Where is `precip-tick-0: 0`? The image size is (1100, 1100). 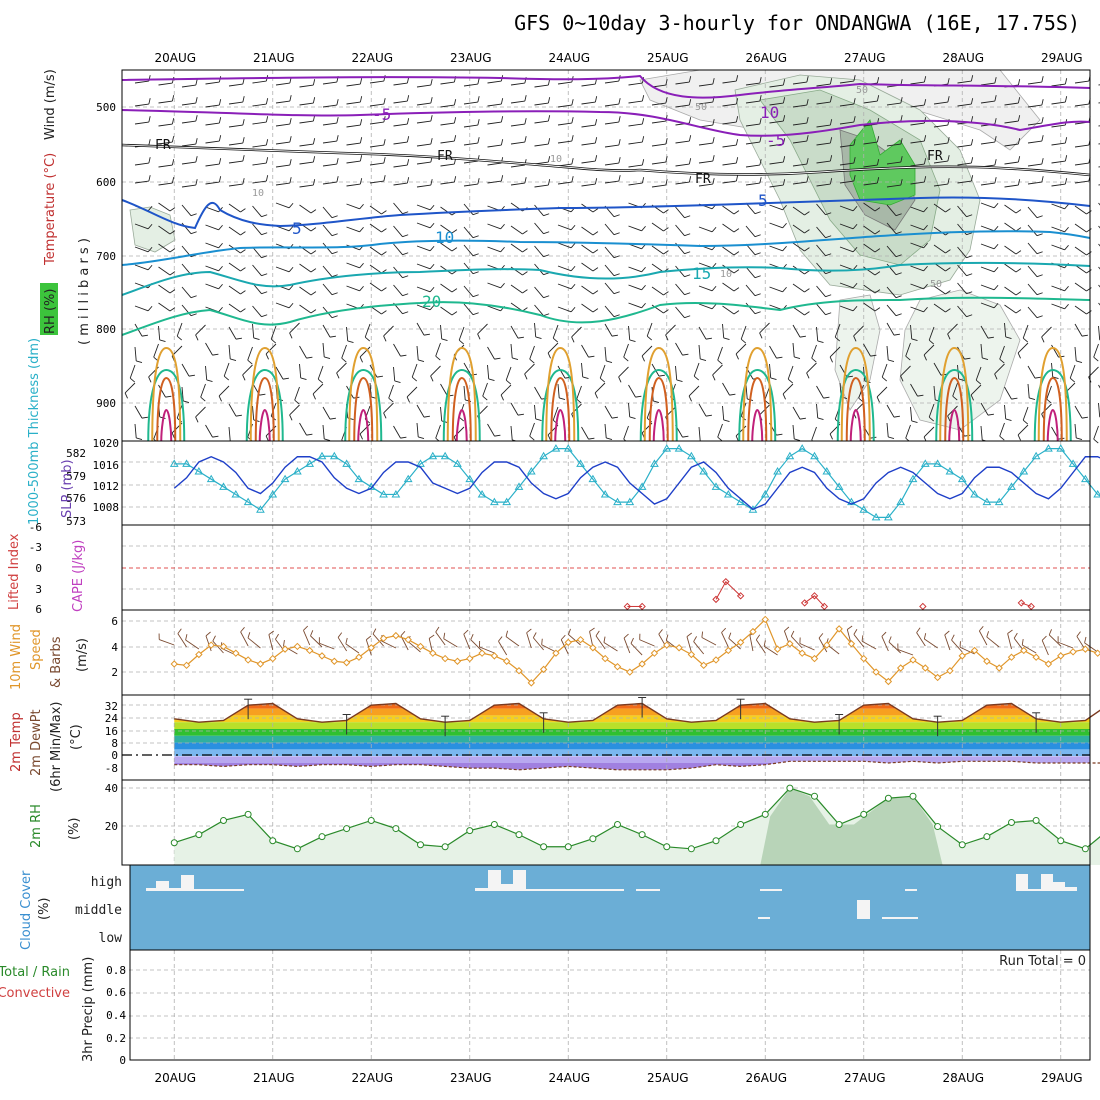 precip-tick-0: 0 is located at coordinates (122, 1060).